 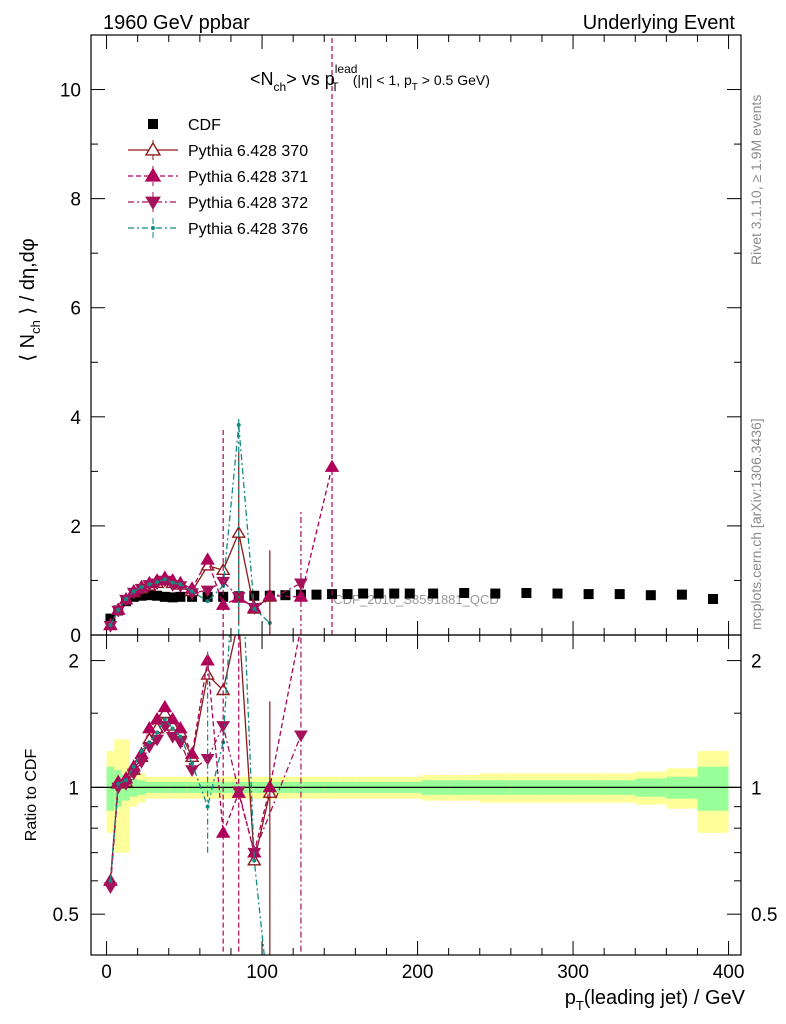 What do you see at coordinates (106, 972) in the screenshot?
I see `ratio-xtick-label: 0` at bounding box center [106, 972].